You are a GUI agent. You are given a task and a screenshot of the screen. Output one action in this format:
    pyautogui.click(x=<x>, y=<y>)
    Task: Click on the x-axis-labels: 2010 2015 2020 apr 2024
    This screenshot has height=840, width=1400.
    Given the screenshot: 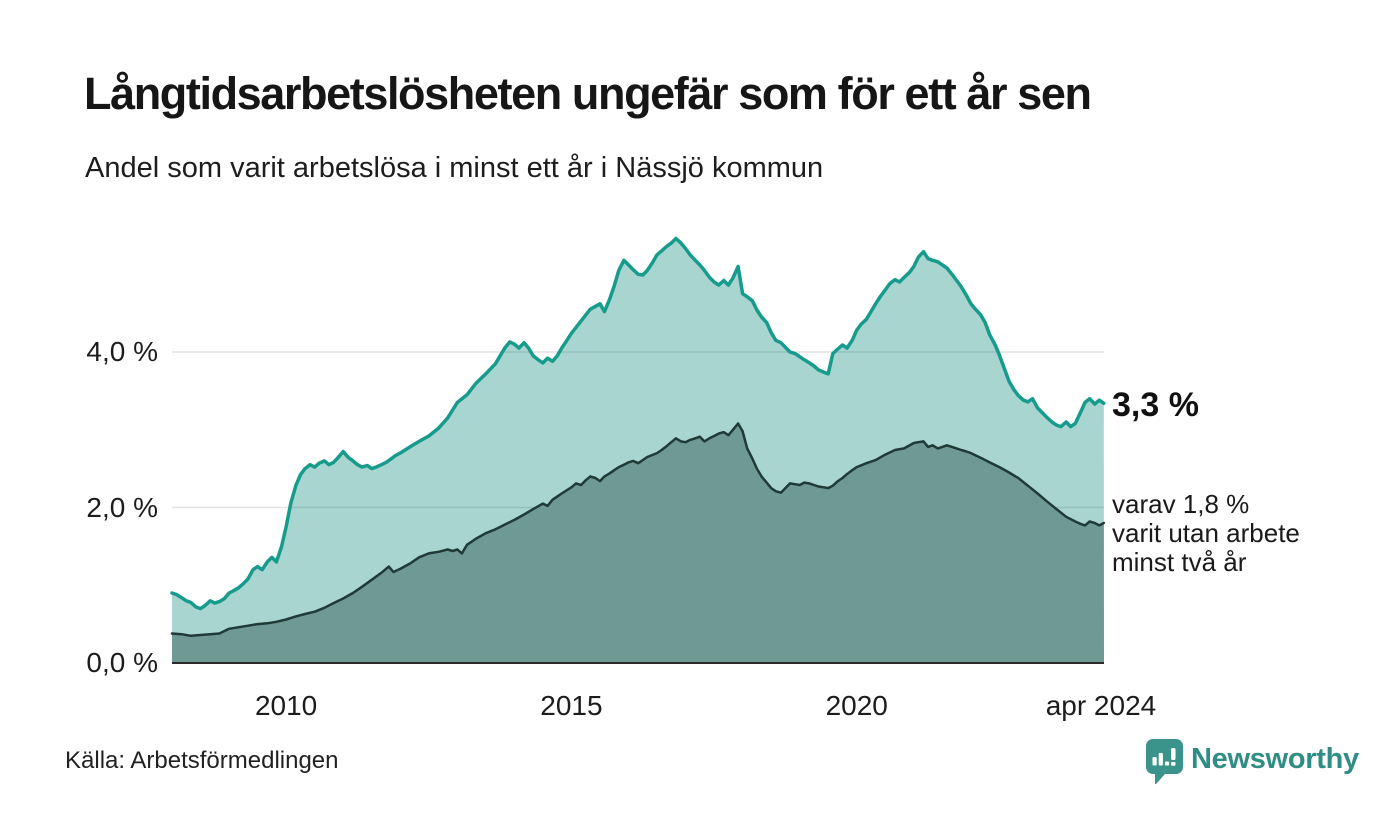 What is the action you would take?
    pyautogui.click(x=700, y=708)
    